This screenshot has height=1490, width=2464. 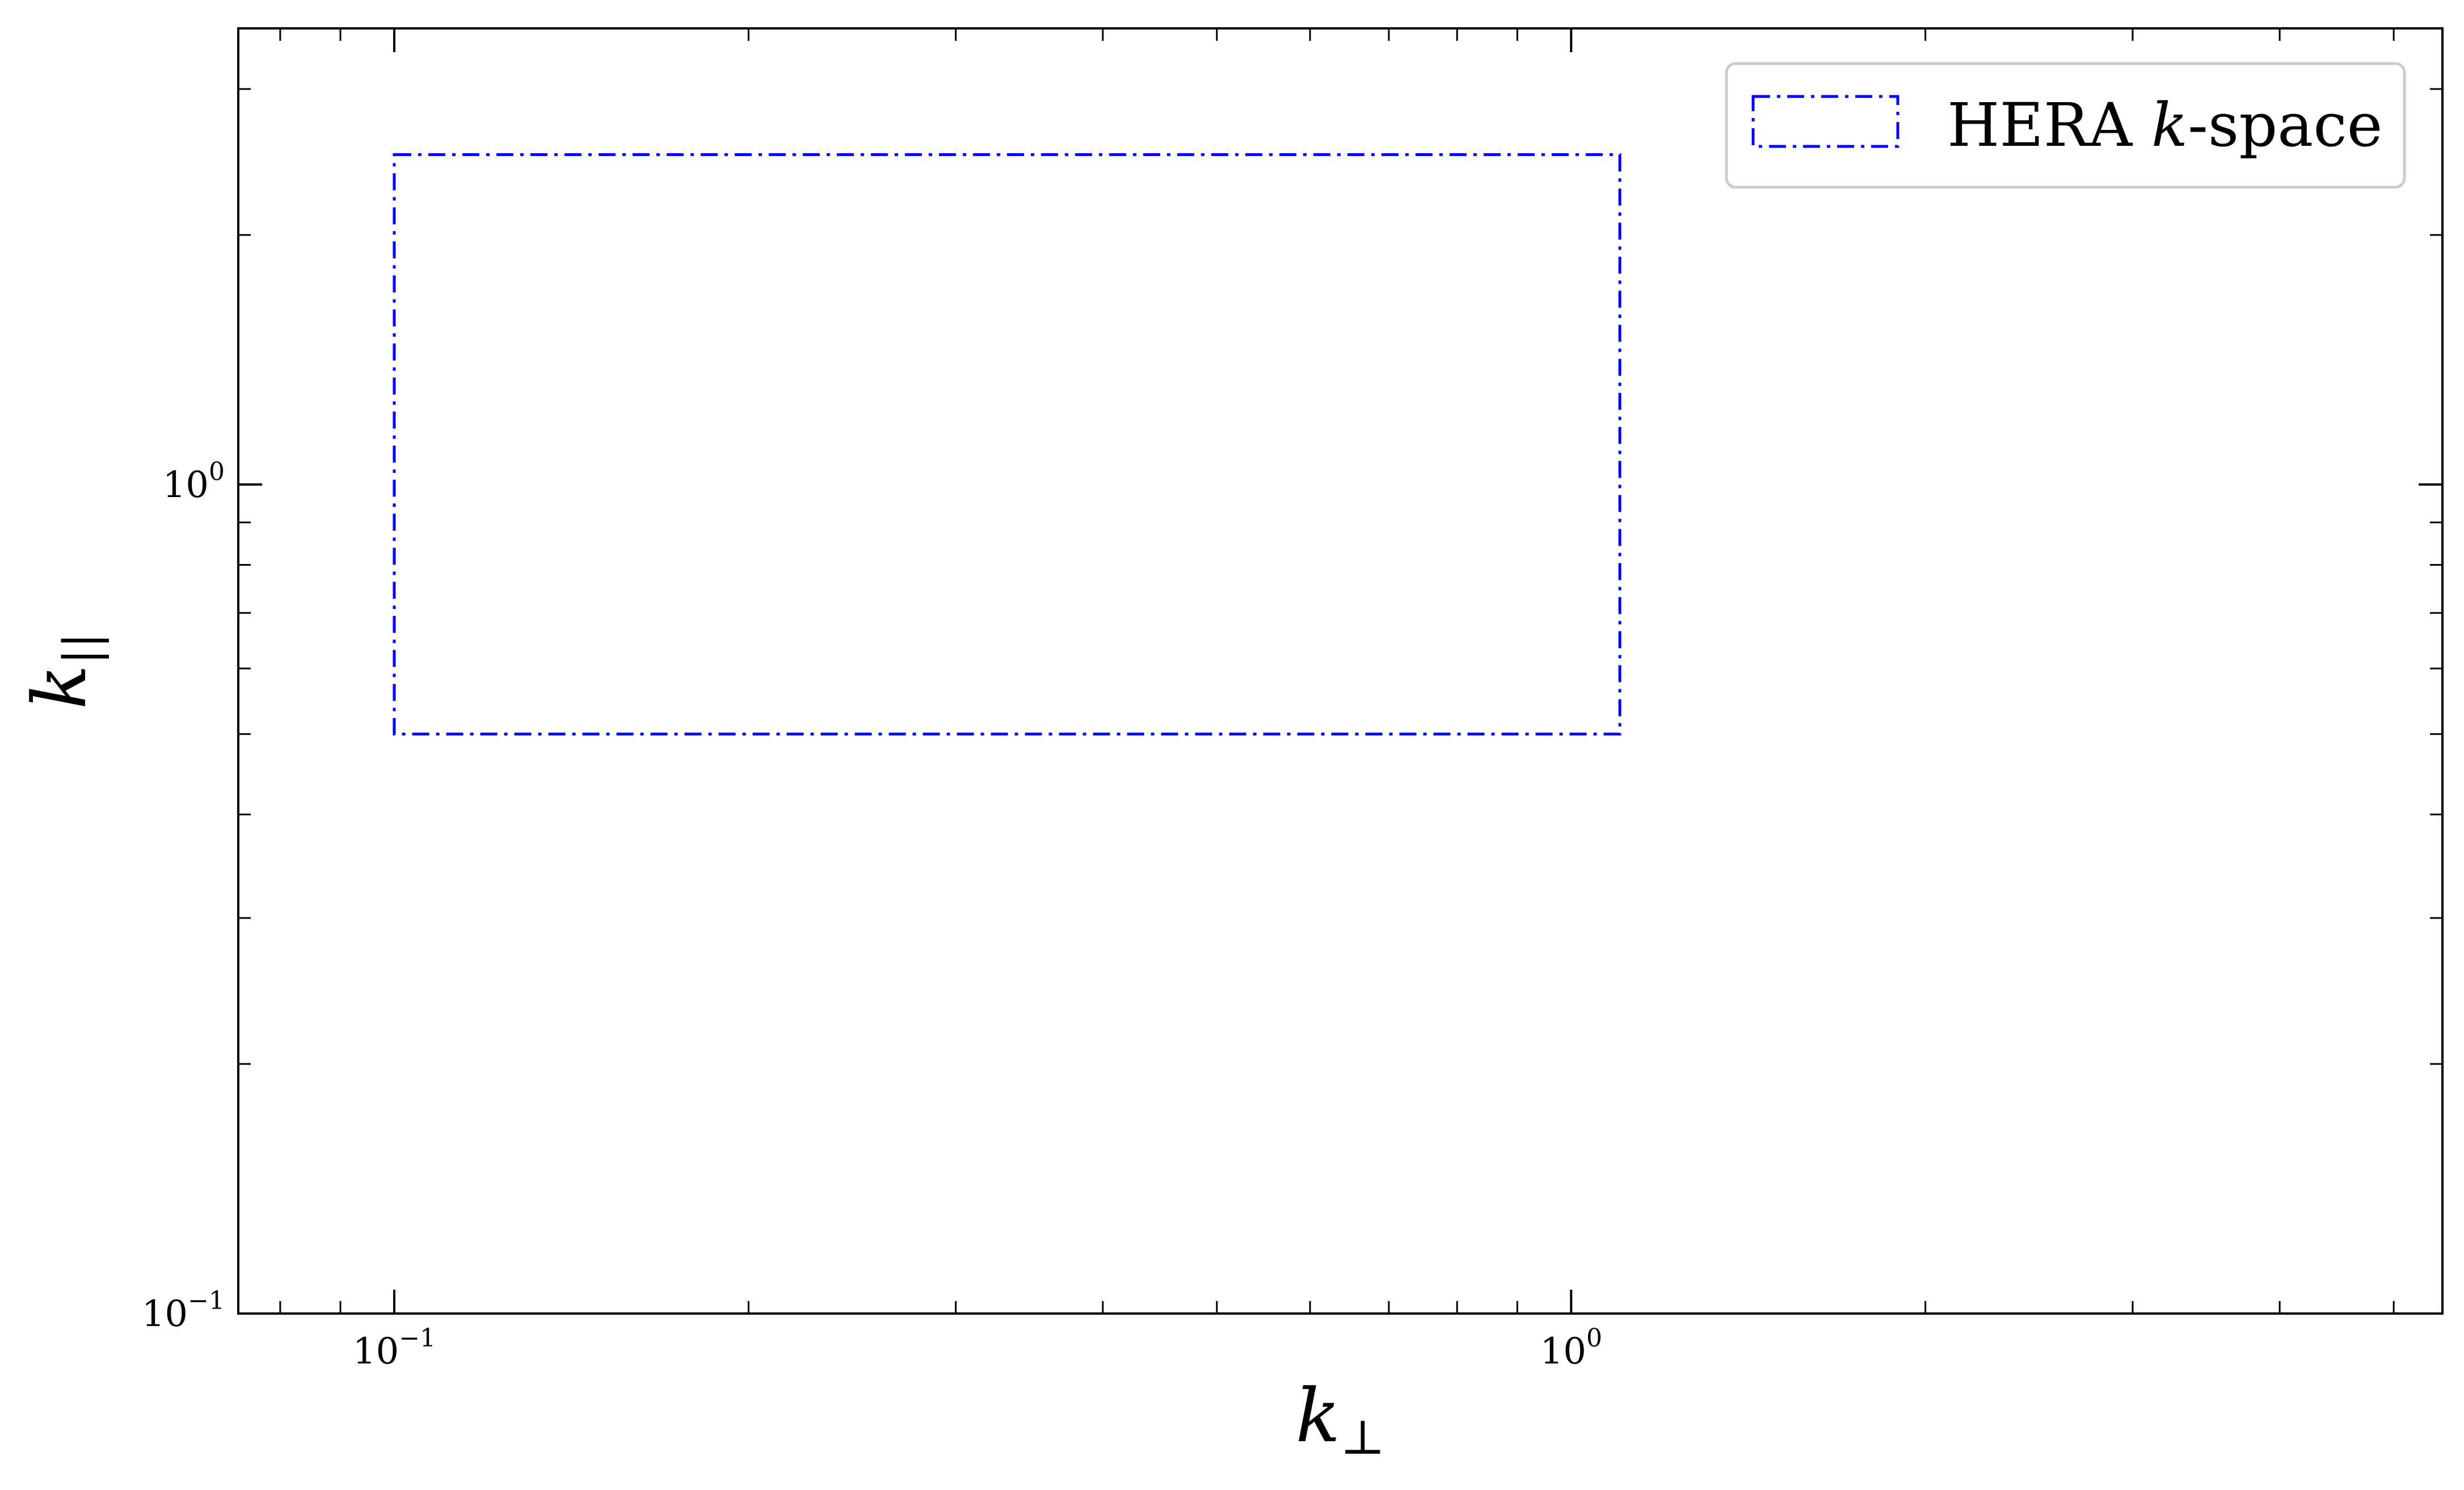 I want to click on x-axis-label-main: k, so click(x=1318, y=1416).